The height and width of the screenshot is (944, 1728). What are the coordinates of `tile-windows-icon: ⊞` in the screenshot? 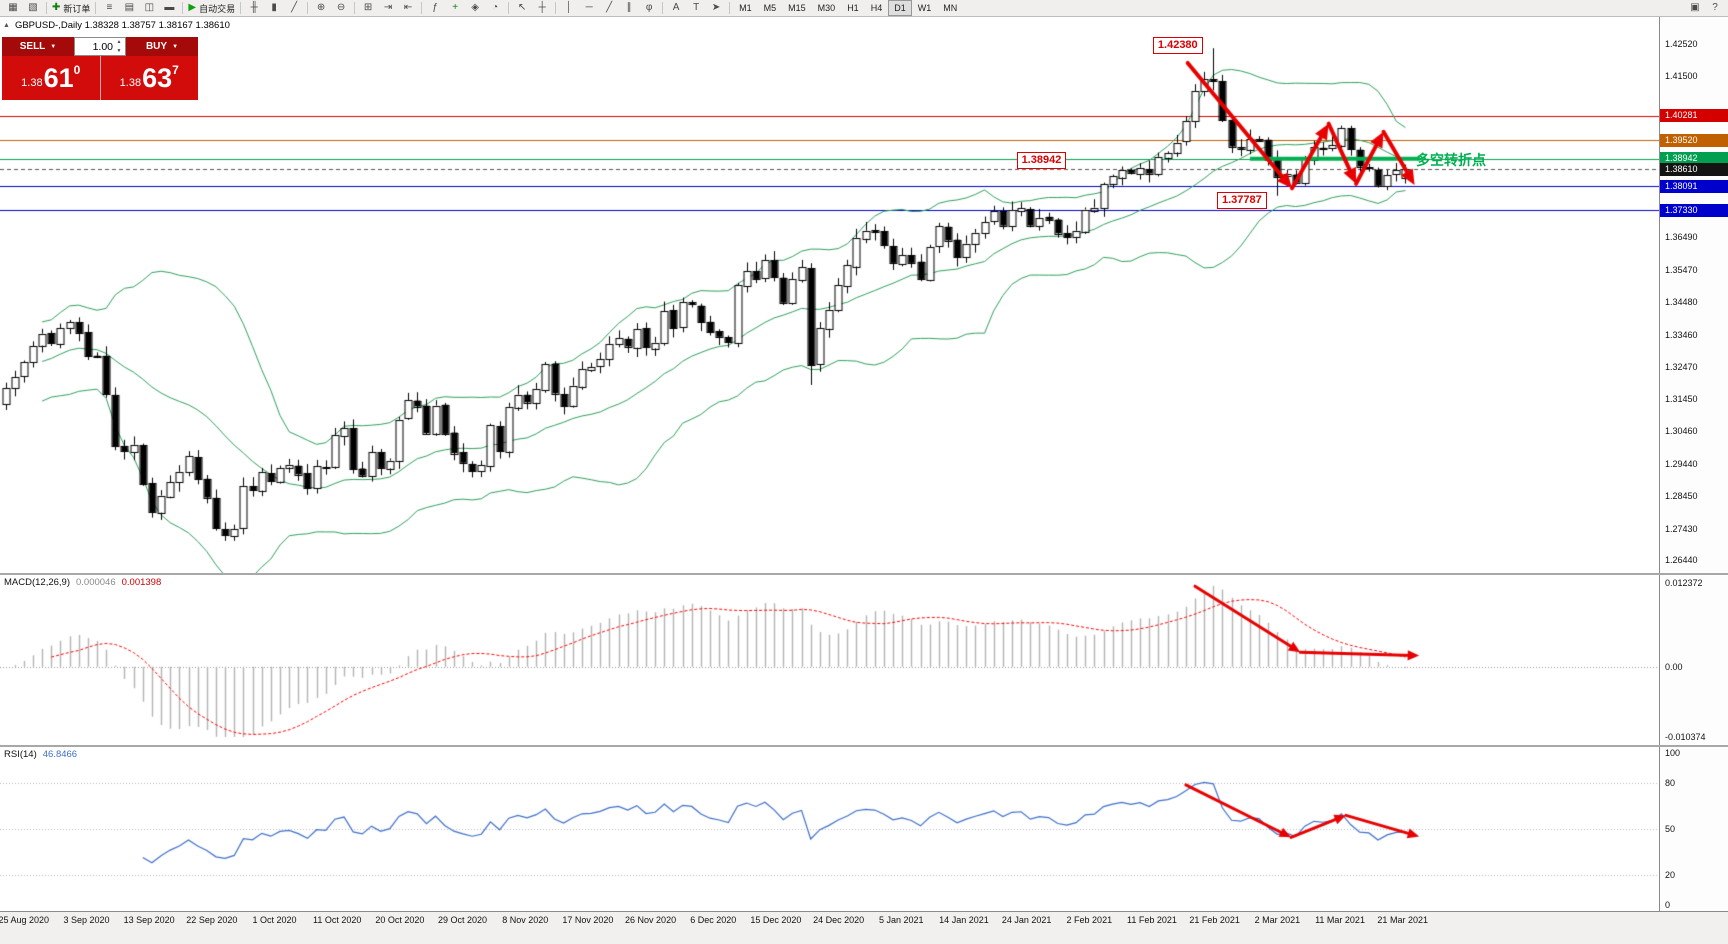 It's located at (368, 8).